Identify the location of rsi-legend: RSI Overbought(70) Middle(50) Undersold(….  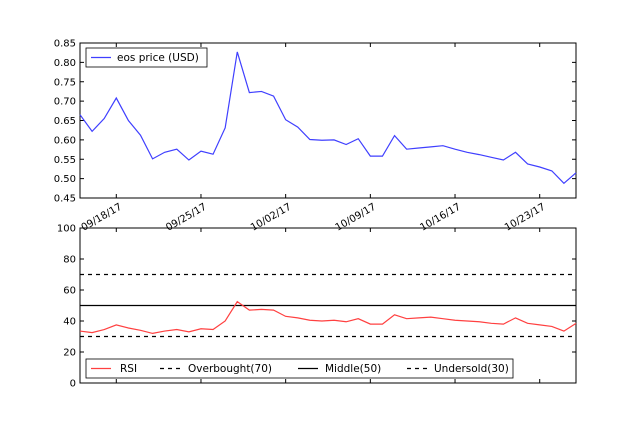
(299, 368).